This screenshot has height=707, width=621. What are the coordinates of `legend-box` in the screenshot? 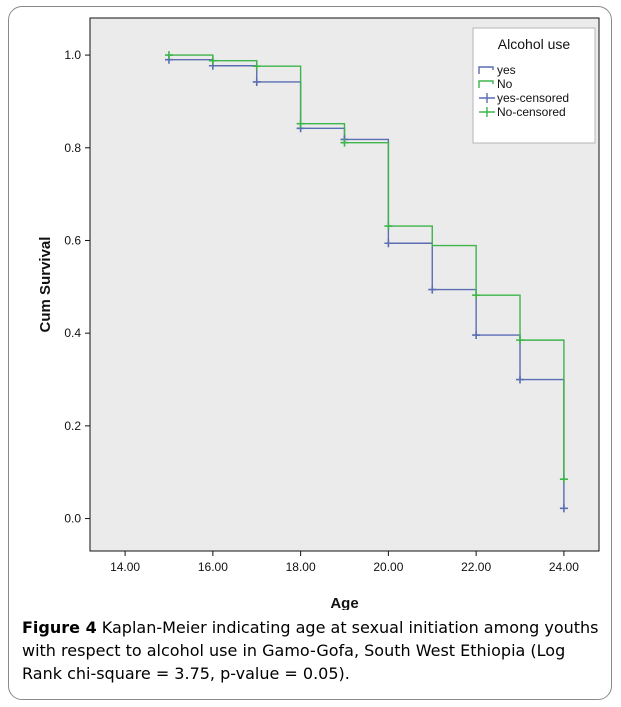 It's located at (534, 85).